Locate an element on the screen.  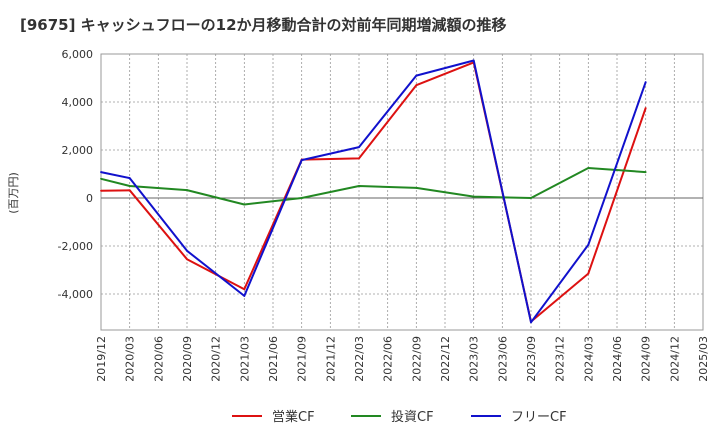
legend-label: 投資CF is located at coordinates (412, 417).